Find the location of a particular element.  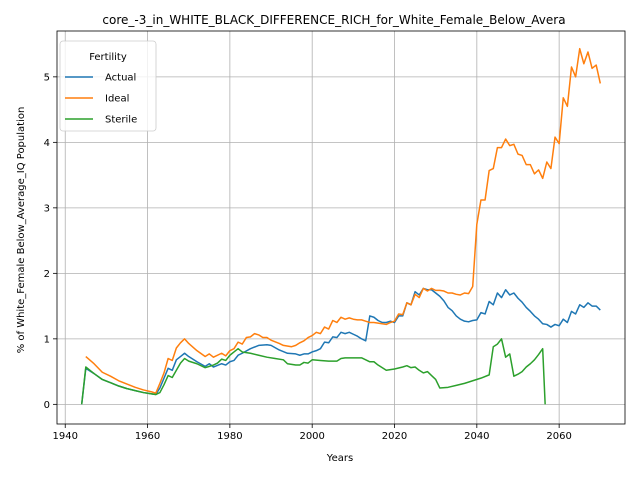

y-tick-label: 1 is located at coordinates (47, 339).